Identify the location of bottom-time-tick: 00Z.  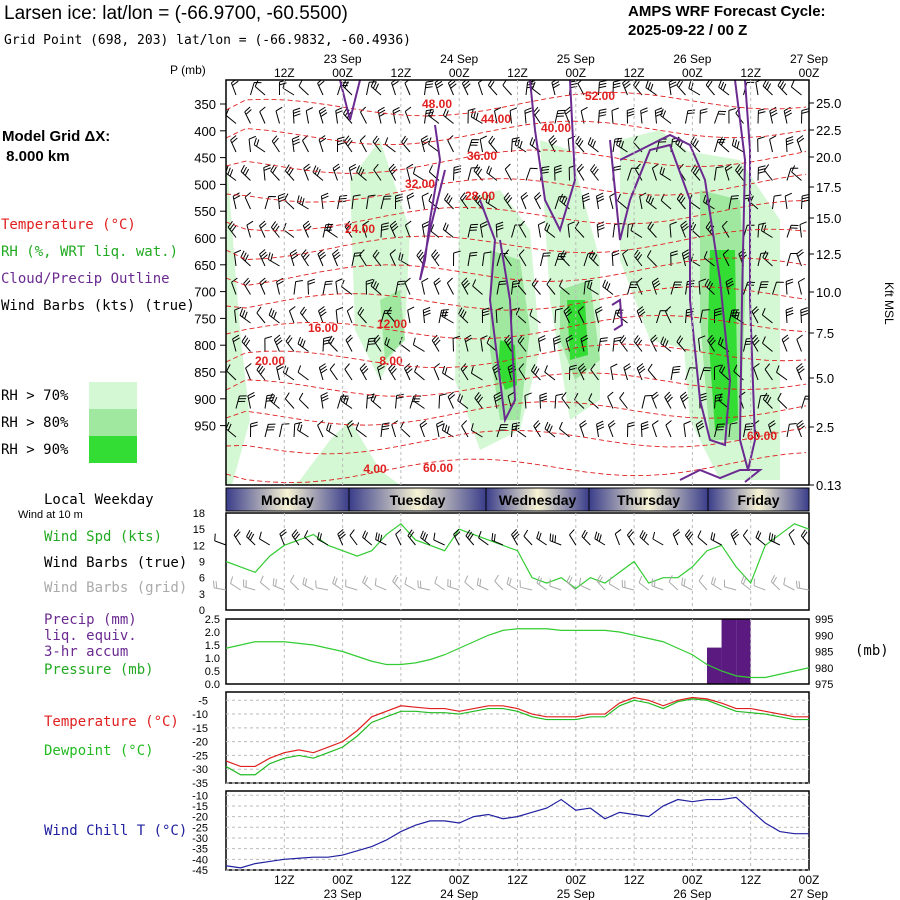
(342, 880).